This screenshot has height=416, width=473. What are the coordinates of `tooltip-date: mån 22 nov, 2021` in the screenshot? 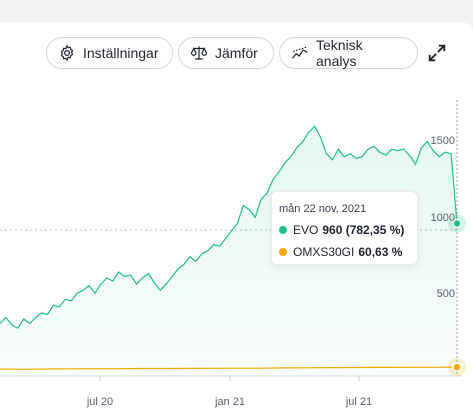 It's located at (323, 209).